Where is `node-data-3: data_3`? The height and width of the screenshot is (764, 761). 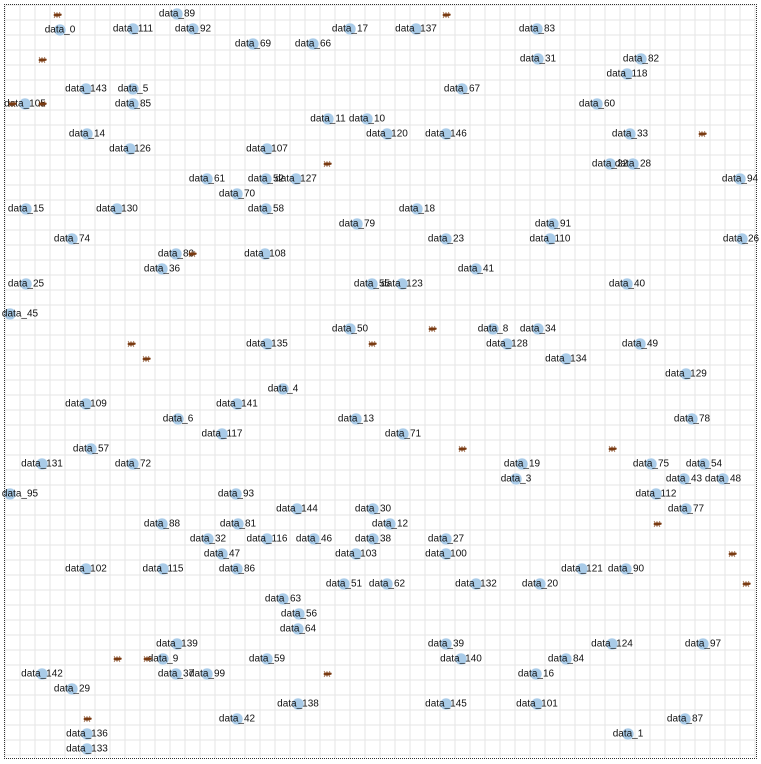
node-data-3: data_3 is located at coordinates (516, 479).